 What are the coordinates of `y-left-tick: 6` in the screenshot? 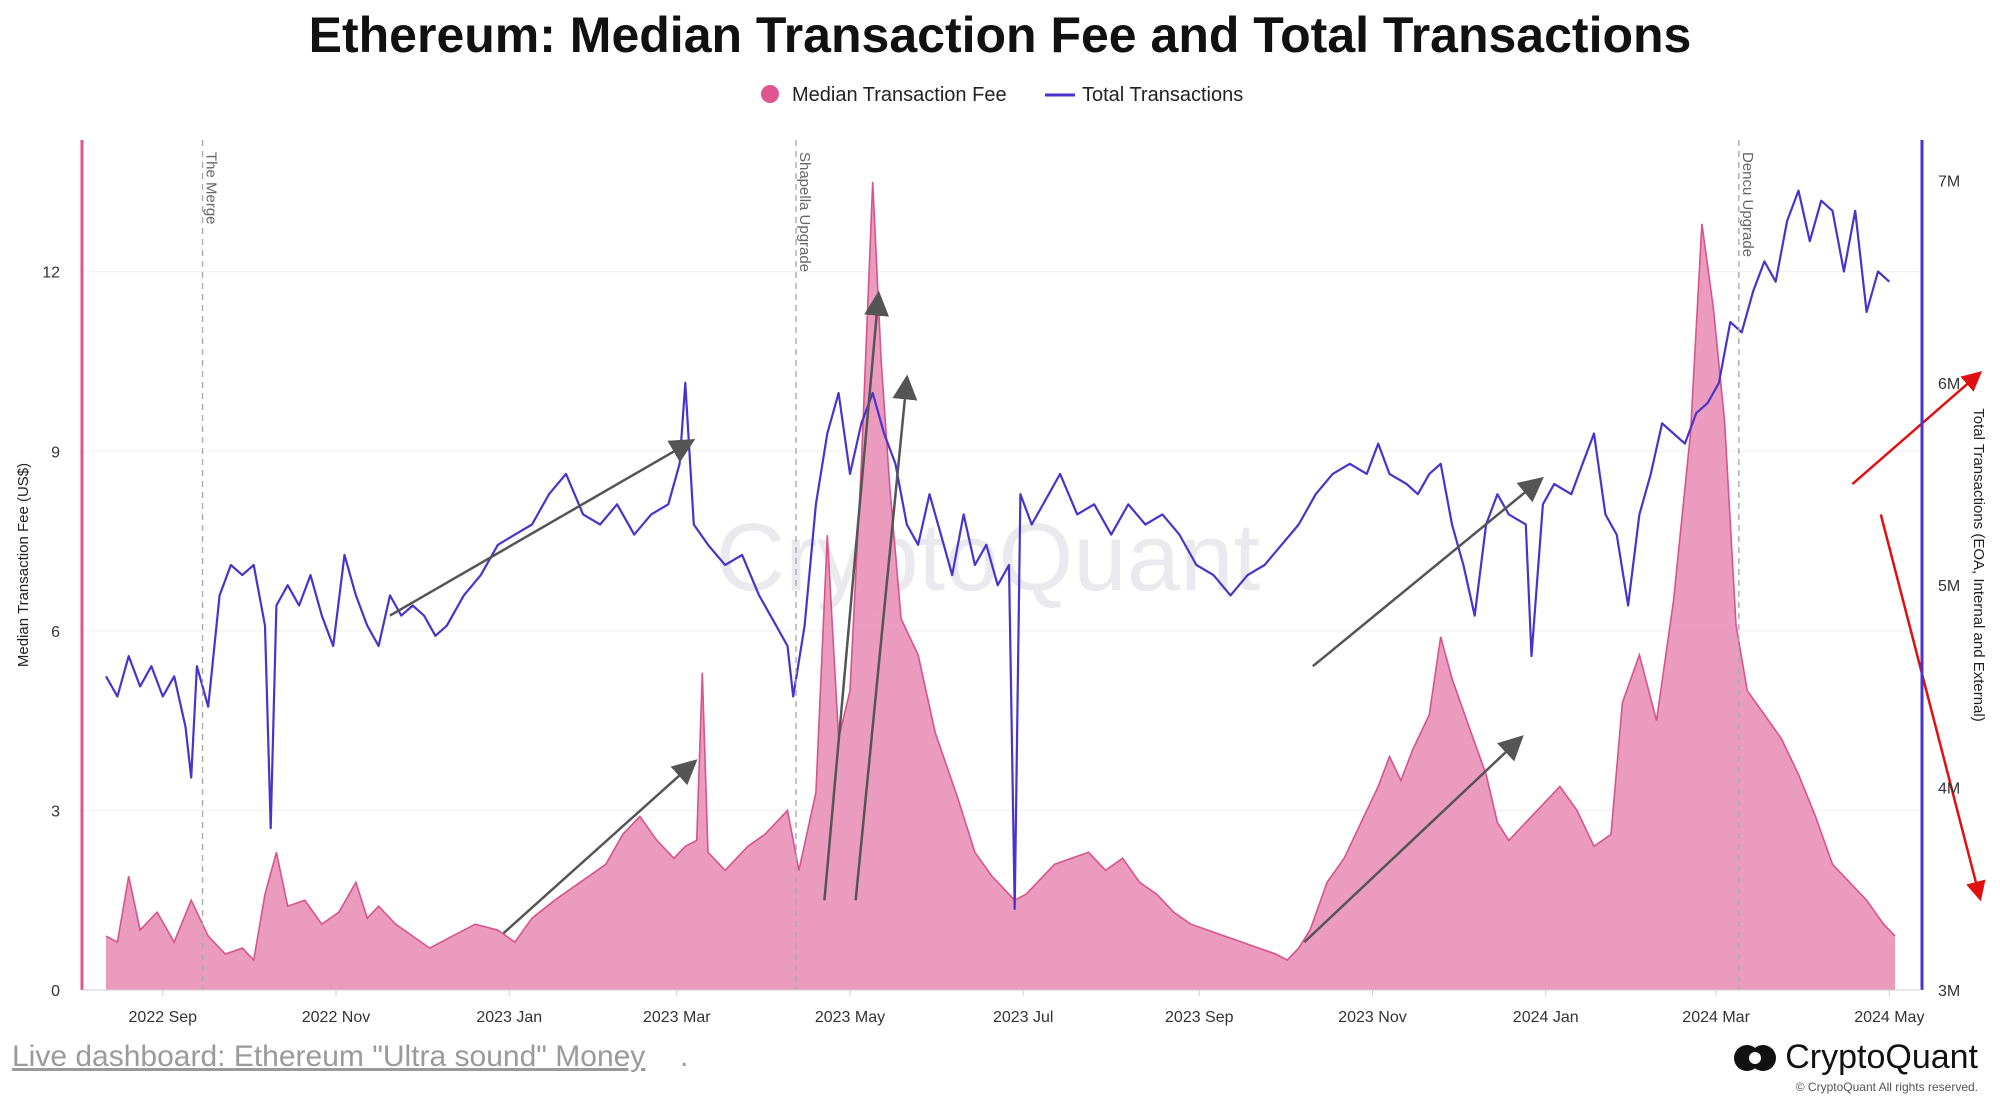 It's located at (55, 632).